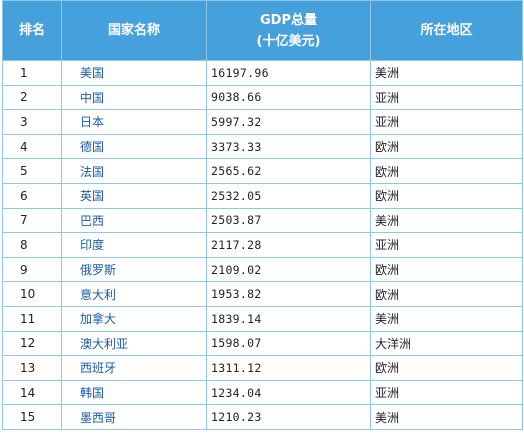 Image resolution: width=524 pixels, height=436 pixels. What do you see at coordinates (288, 392) in the screenshot?
I see `gdp-value-cell: 1234.04` at bounding box center [288, 392].